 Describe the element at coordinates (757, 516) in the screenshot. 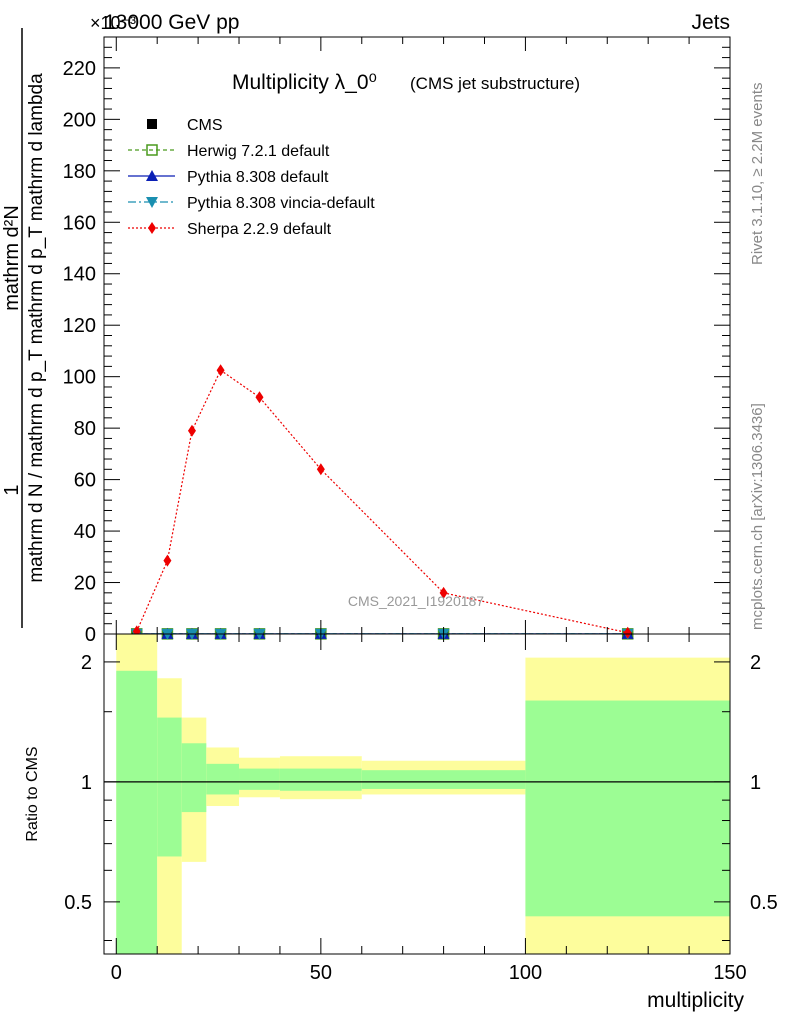

I see `mcplots-label: mcplots.cern.ch [arXiv:1306.3436]` at that location.